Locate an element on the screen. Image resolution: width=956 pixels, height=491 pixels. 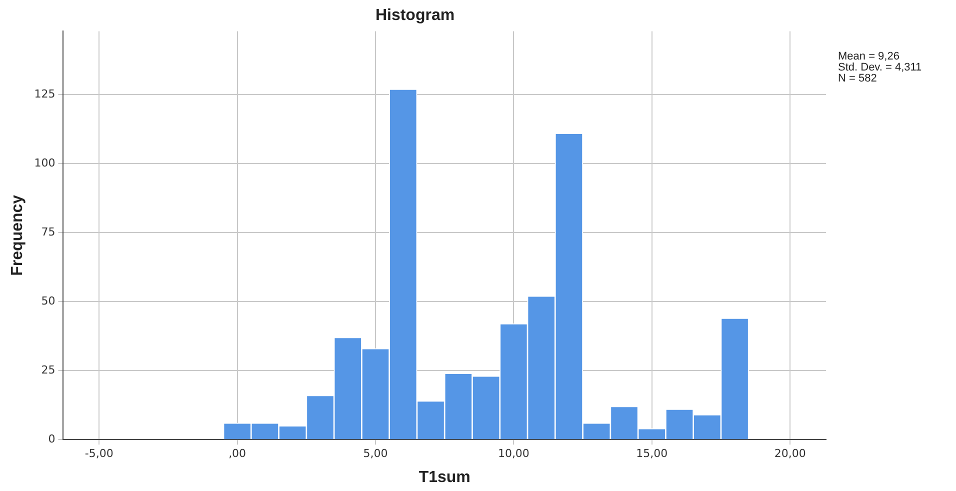
x-tick-label: 5,00 is located at coordinates (375, 453).